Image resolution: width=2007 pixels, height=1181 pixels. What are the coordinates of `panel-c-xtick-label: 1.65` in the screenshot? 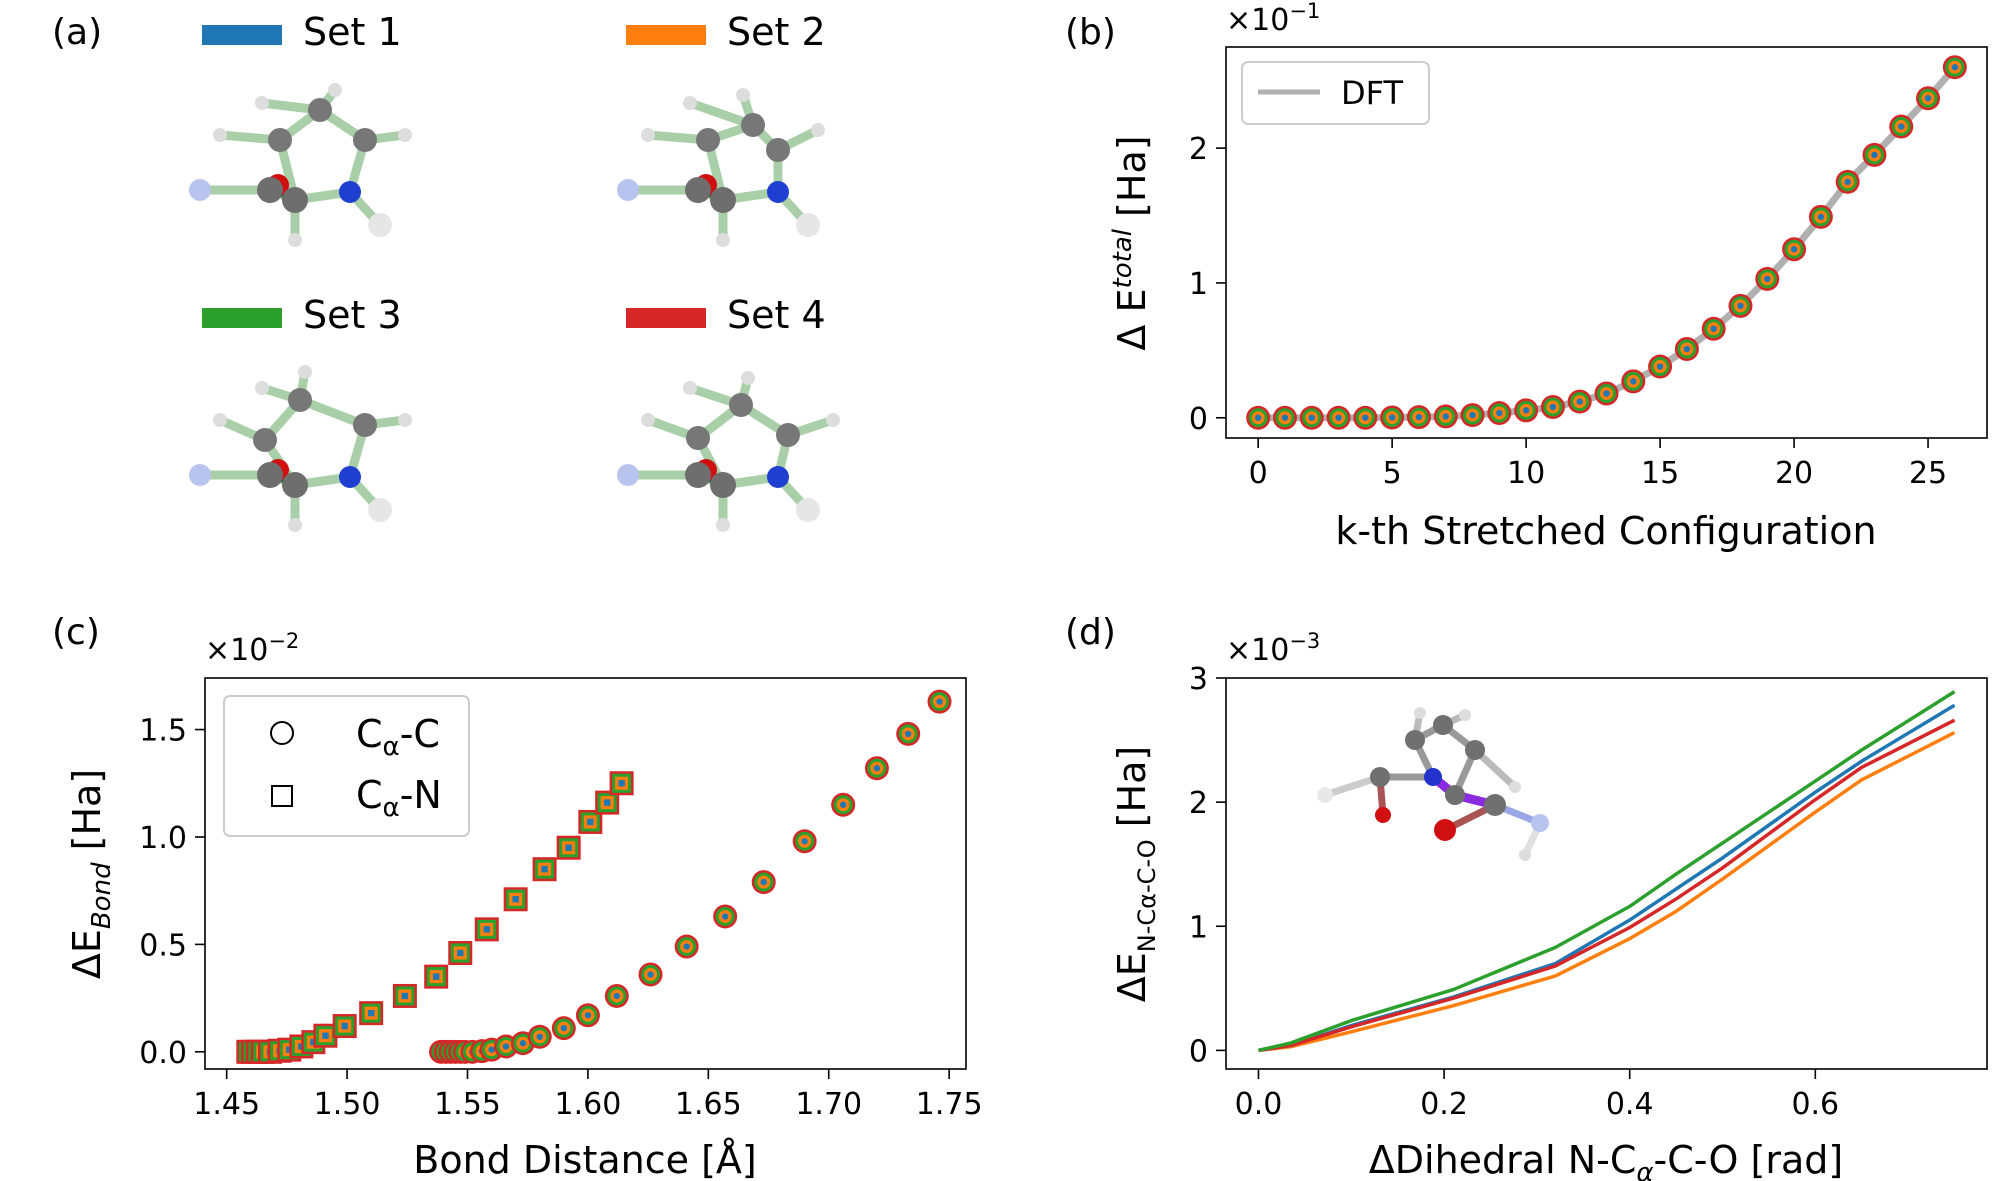 It's located at (708, 1104).